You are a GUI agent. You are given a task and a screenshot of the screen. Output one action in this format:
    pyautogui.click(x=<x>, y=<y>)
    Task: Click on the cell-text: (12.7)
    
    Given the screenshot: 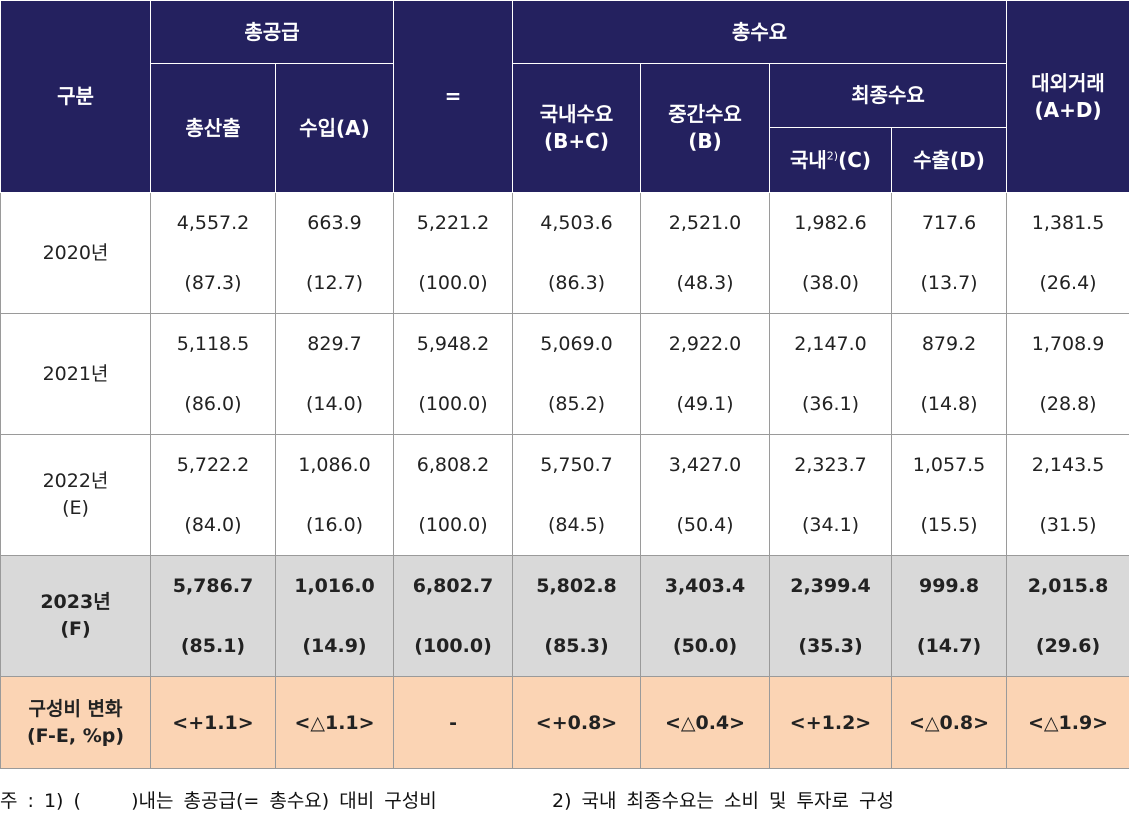 What is the action you would take?
    pyautogui.click(x=334, y=283)
    